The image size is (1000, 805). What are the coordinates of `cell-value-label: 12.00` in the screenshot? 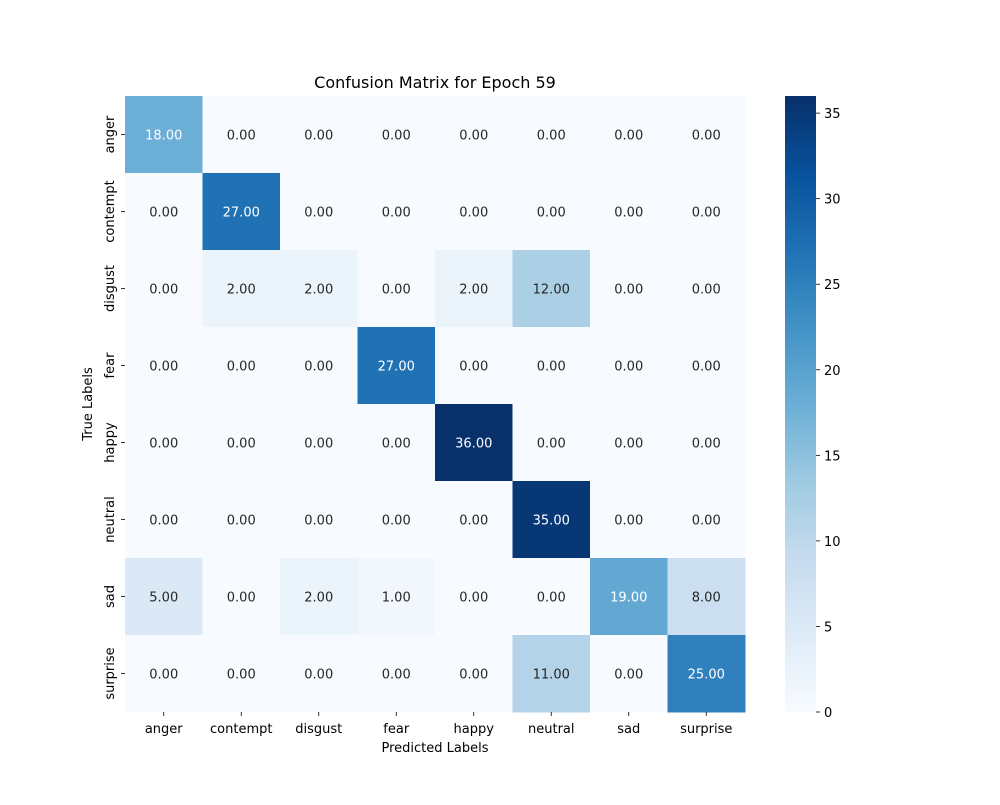 It's located at (551, 290).